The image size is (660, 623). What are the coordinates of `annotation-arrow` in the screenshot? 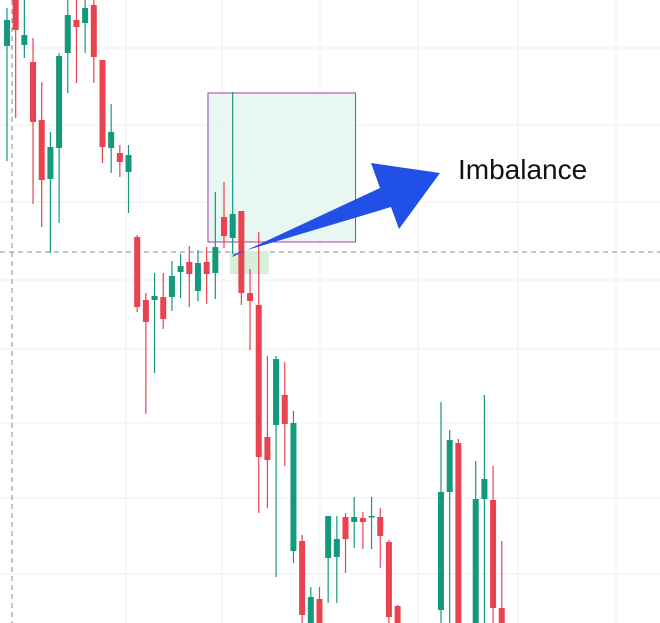 It's located at (336, 210).